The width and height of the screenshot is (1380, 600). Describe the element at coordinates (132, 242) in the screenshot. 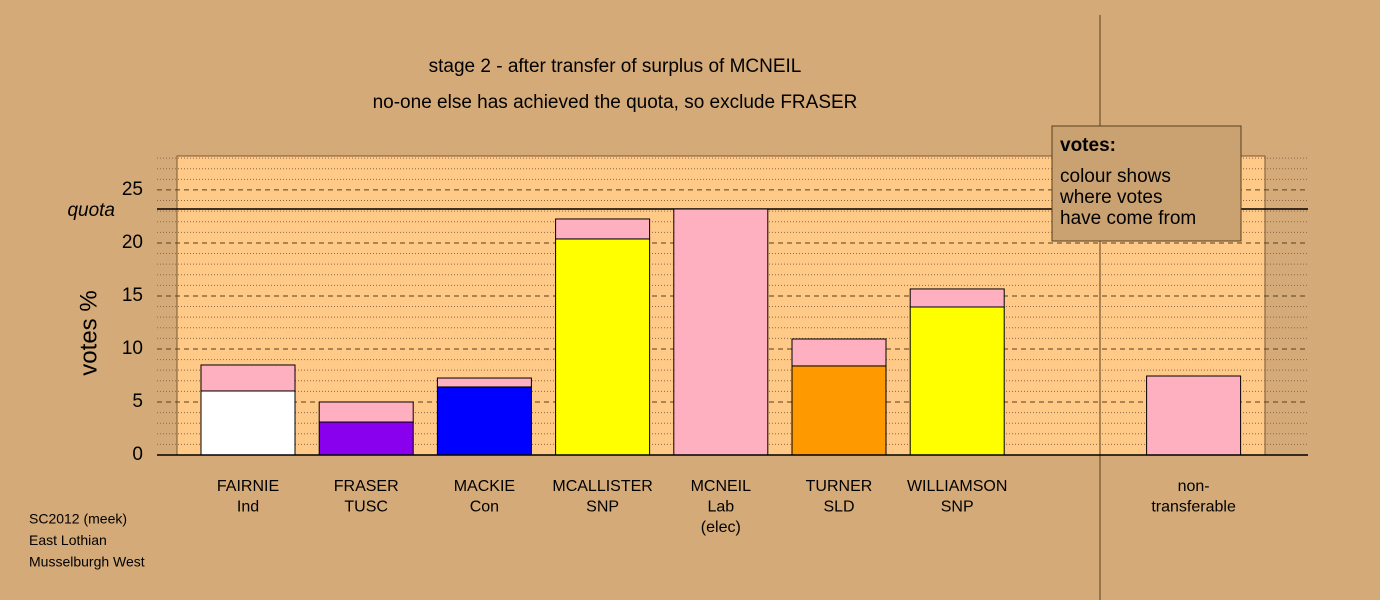

I see `y-tick-label: 20` at that location.